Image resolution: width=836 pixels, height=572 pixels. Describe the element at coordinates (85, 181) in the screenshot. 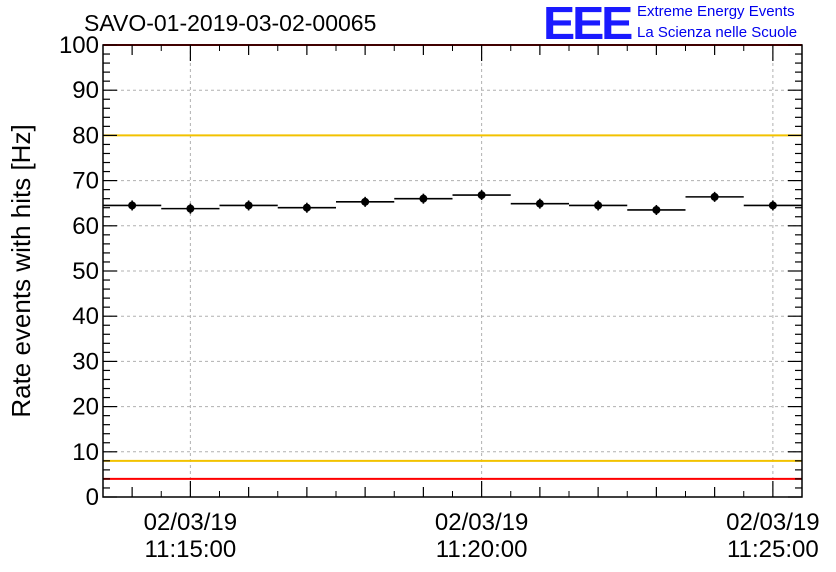

I see `y-tick-label: 70` at that location.